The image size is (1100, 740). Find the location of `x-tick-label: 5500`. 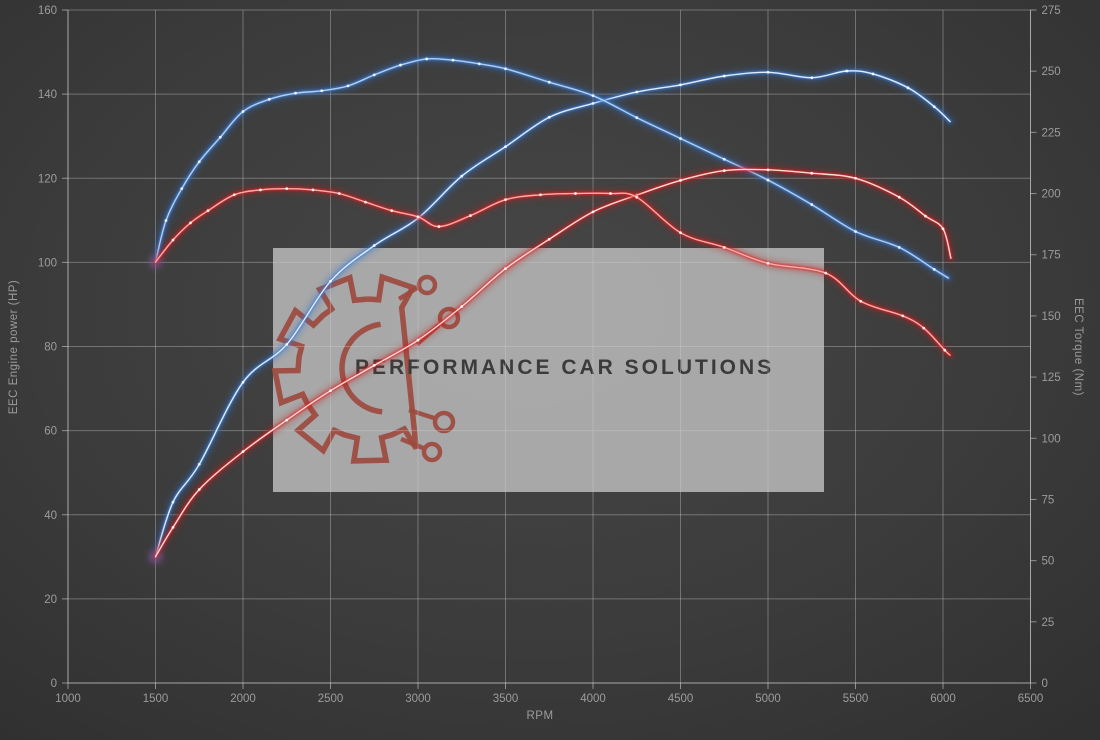

x-tick-label: 5500 is located at coordinates (856, 699).